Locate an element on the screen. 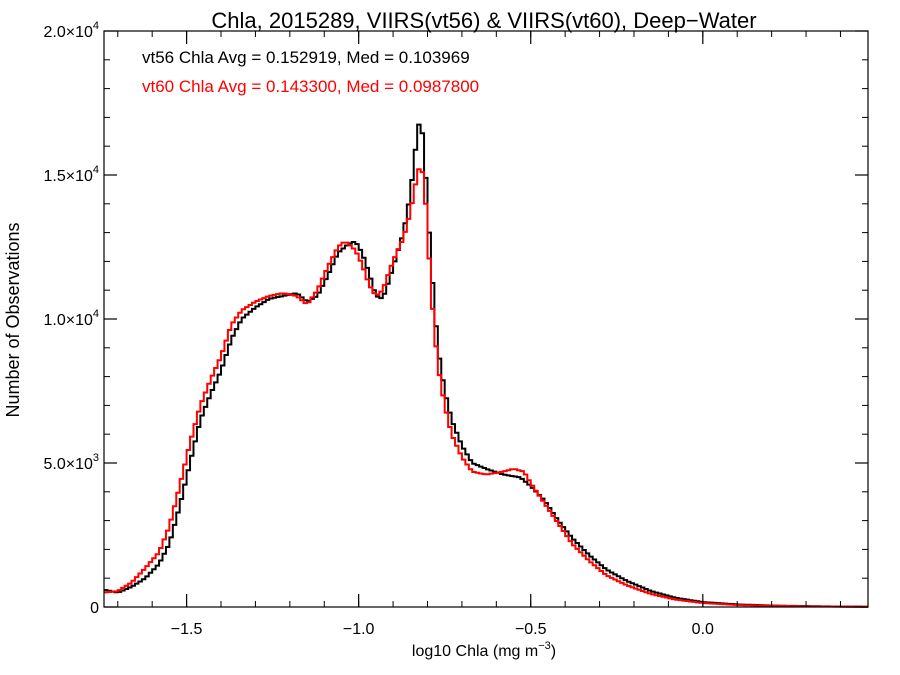 This screenshot has width=900, height=675. y-tick-label-0: 0 is located at coordinates (94, 608).